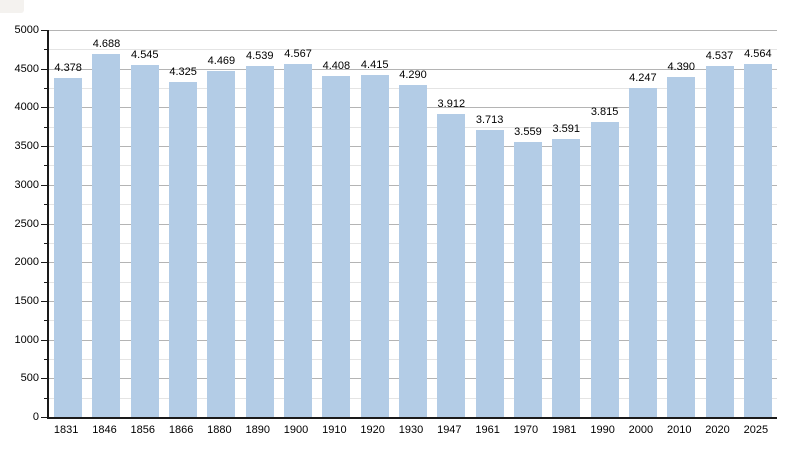  I want to click on y-tick-label-4500: 4500, so click(26, 68).